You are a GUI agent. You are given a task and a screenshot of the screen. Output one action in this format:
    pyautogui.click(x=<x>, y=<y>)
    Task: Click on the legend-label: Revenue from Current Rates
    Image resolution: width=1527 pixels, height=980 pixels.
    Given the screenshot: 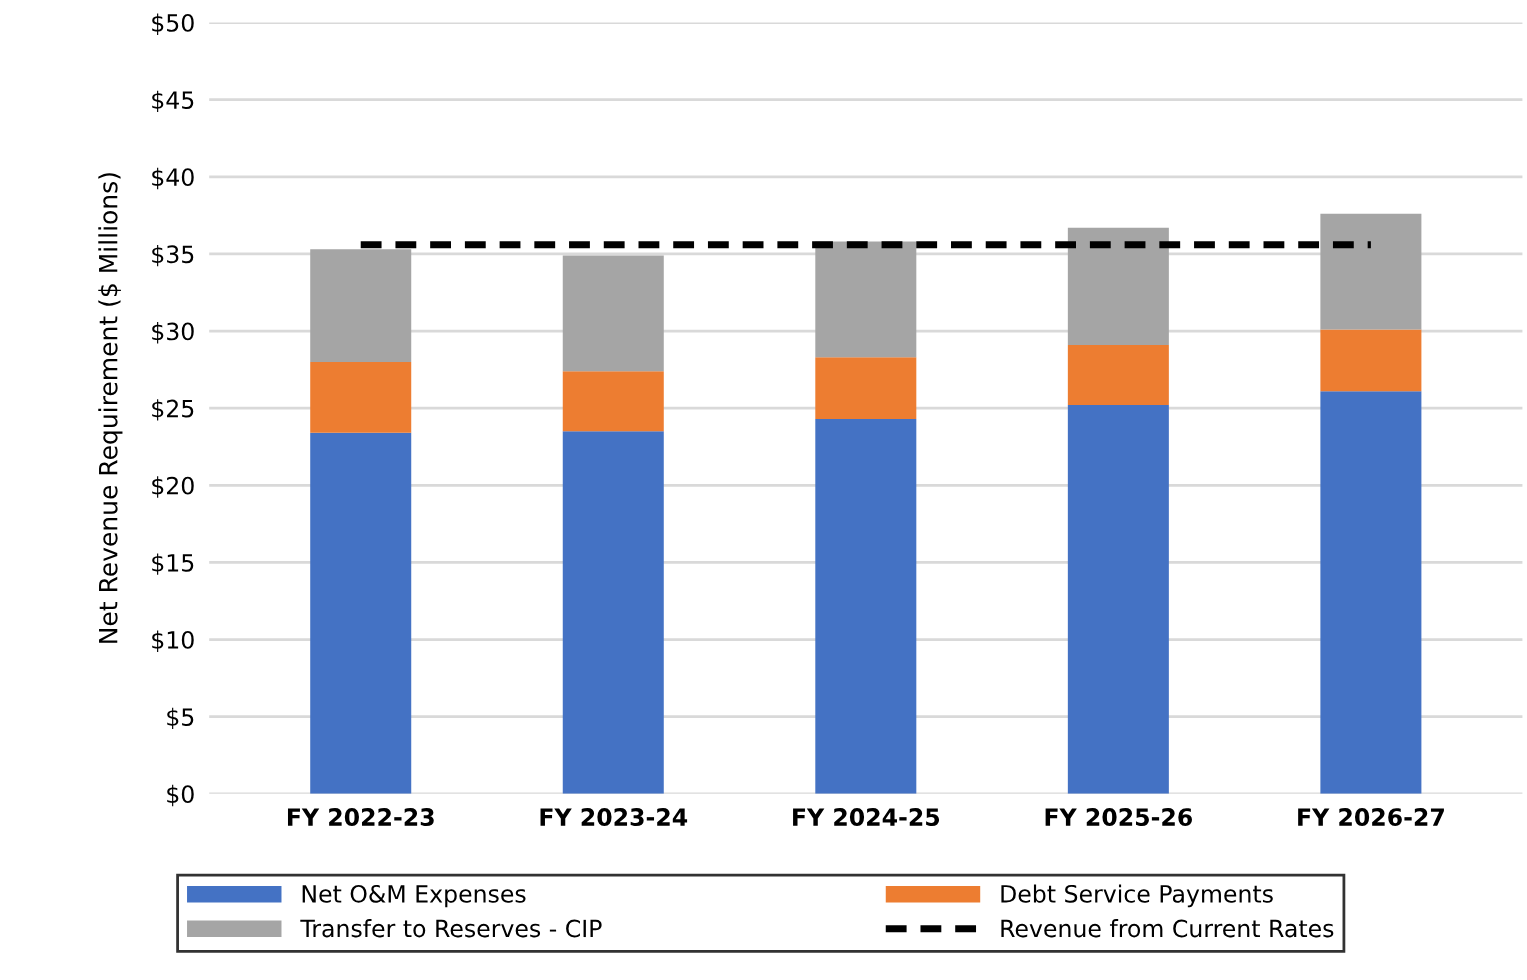 What is the action you would take?
    pyautogui.click(x=1167, y=928)
    